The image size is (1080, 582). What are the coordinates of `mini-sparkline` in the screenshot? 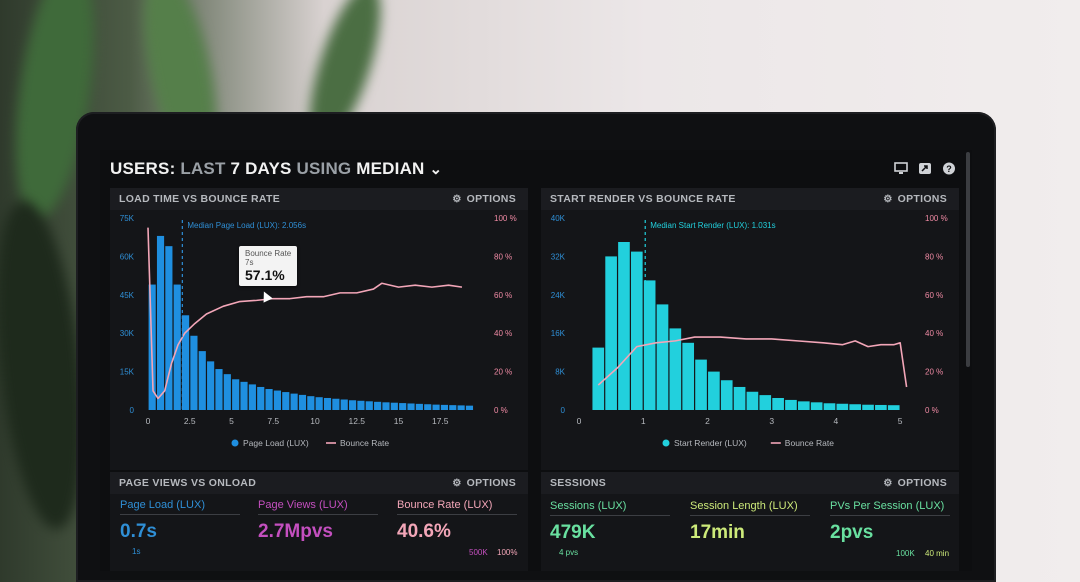 It's located at (319, 567).